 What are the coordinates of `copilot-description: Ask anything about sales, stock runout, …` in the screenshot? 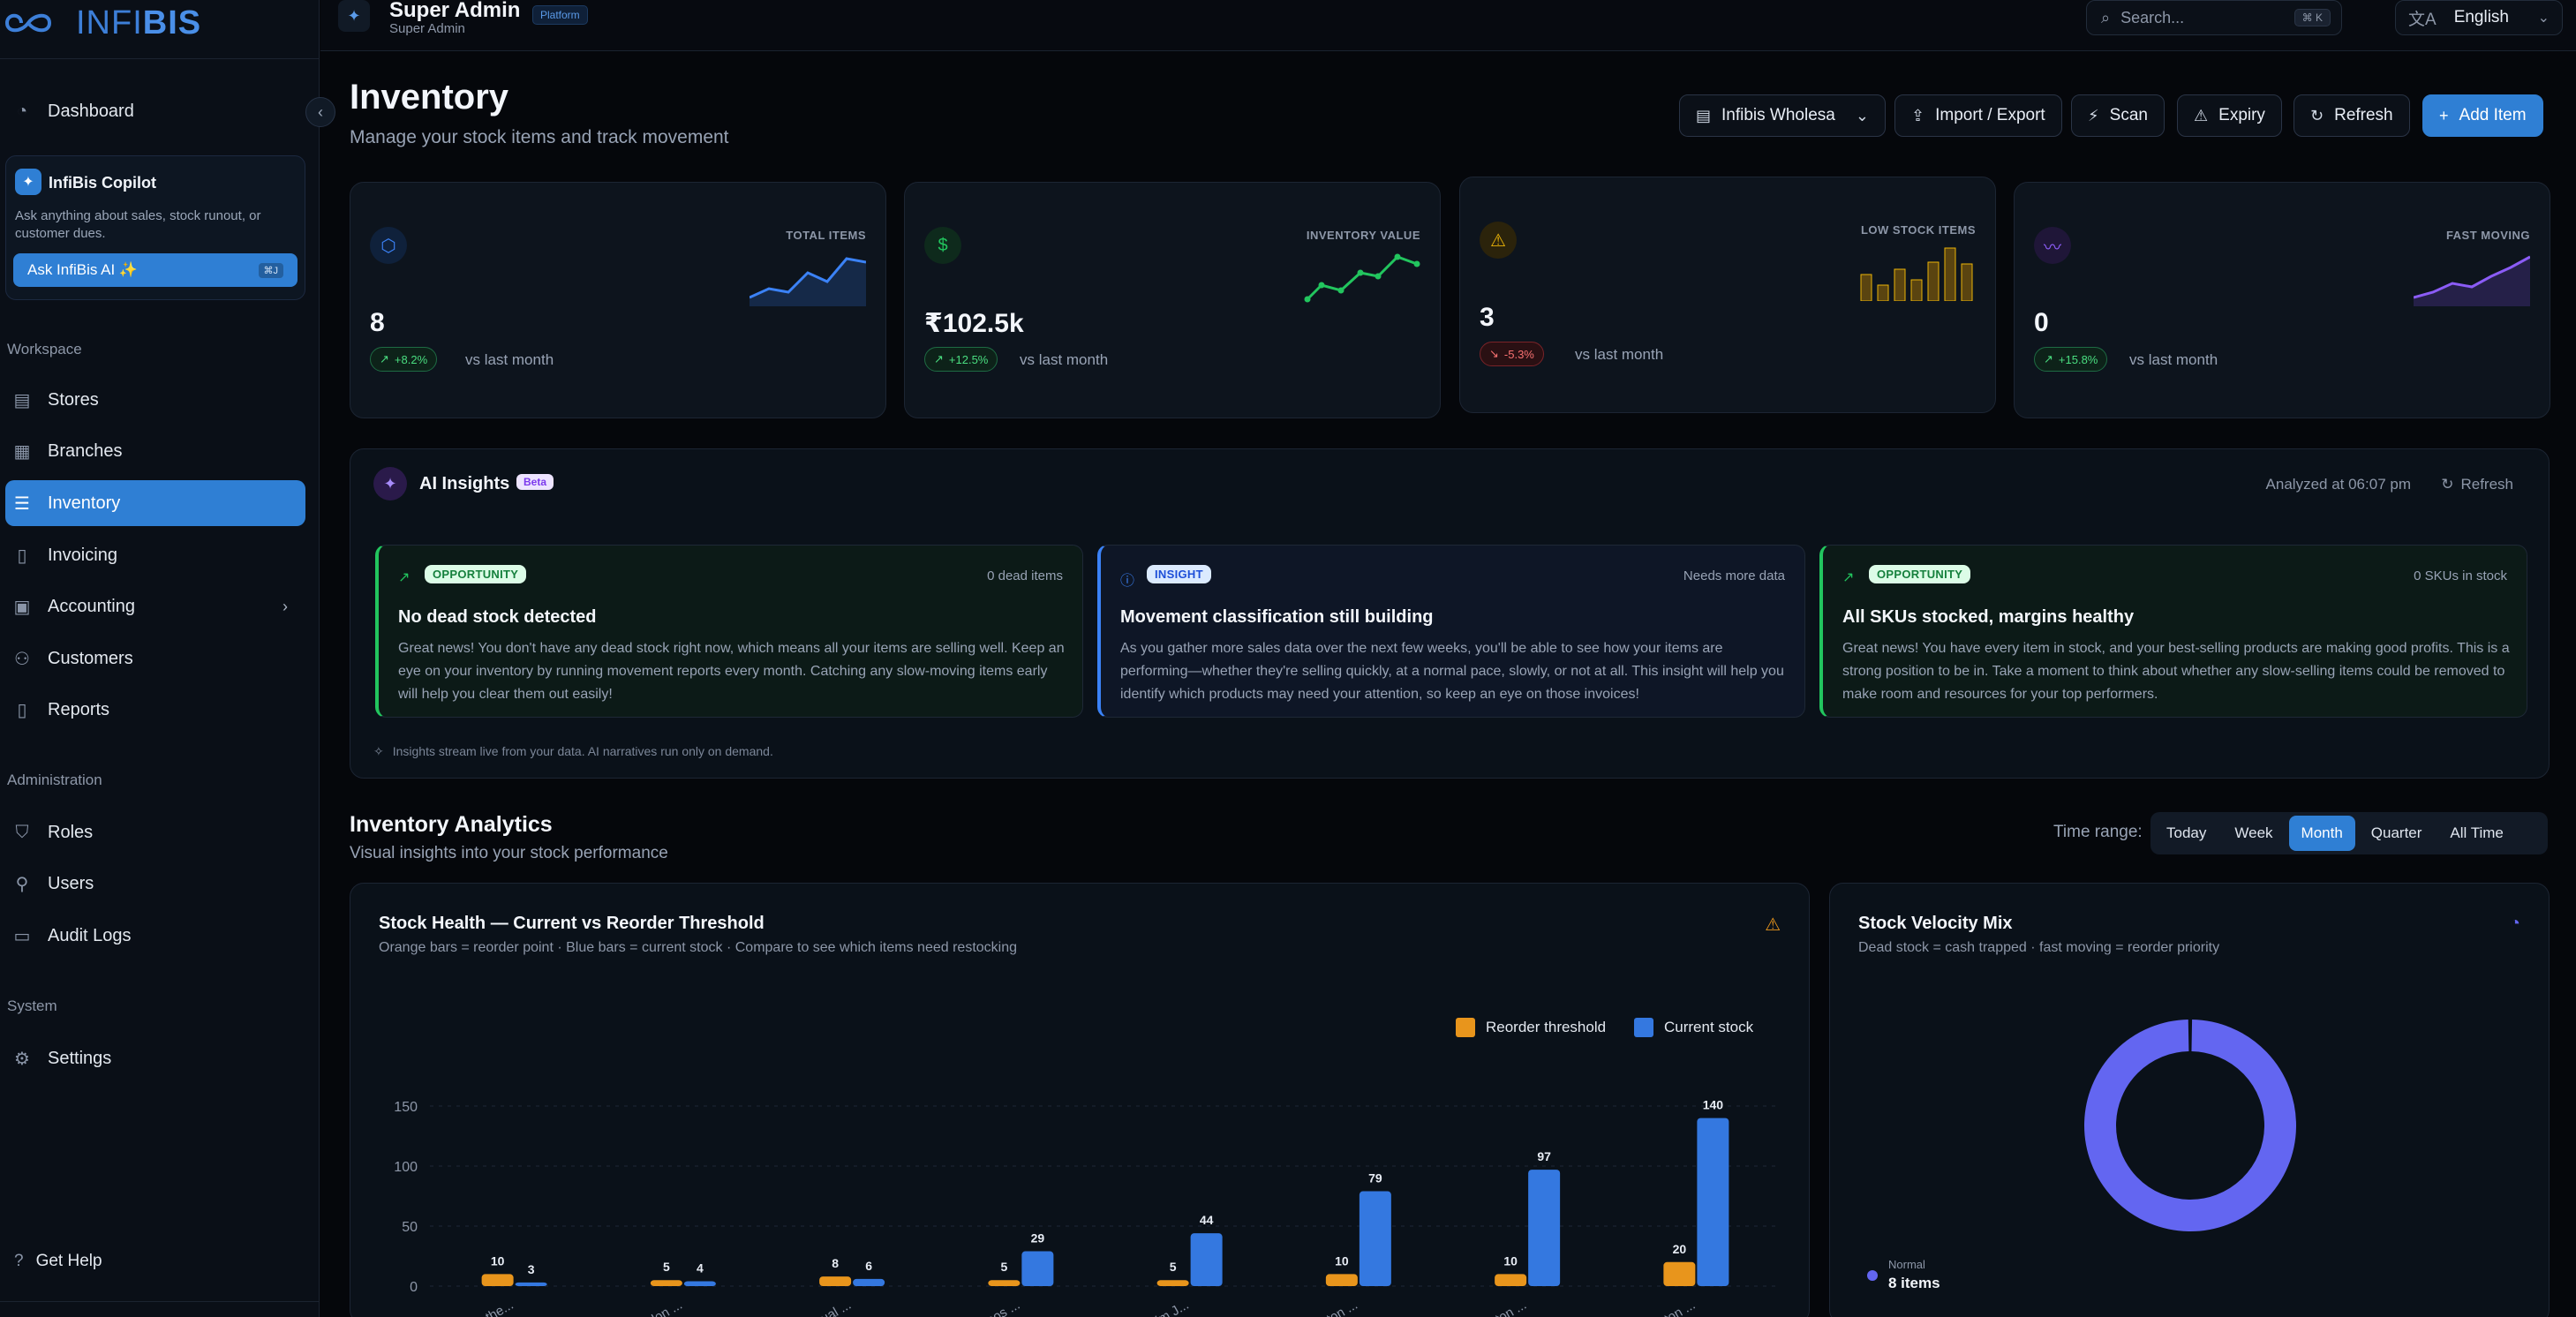 It's located at (138, 224).